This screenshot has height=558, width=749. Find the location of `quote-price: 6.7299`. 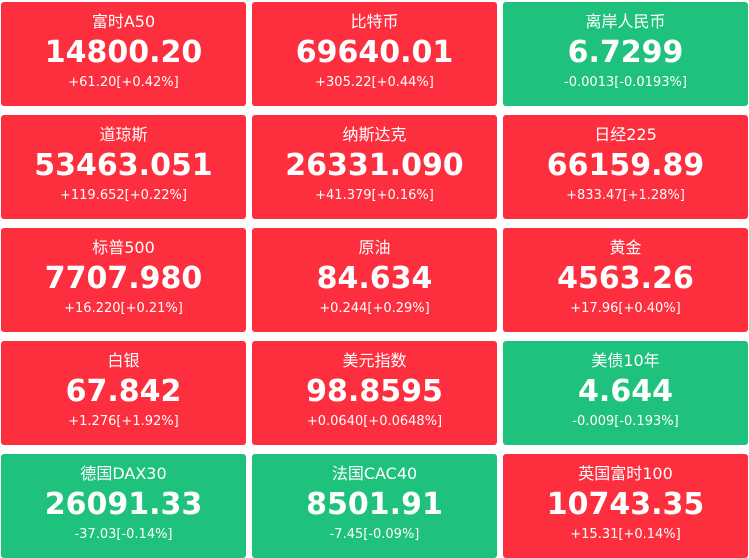

quote-price: 6.7299 is located at coordinates (625, 52).